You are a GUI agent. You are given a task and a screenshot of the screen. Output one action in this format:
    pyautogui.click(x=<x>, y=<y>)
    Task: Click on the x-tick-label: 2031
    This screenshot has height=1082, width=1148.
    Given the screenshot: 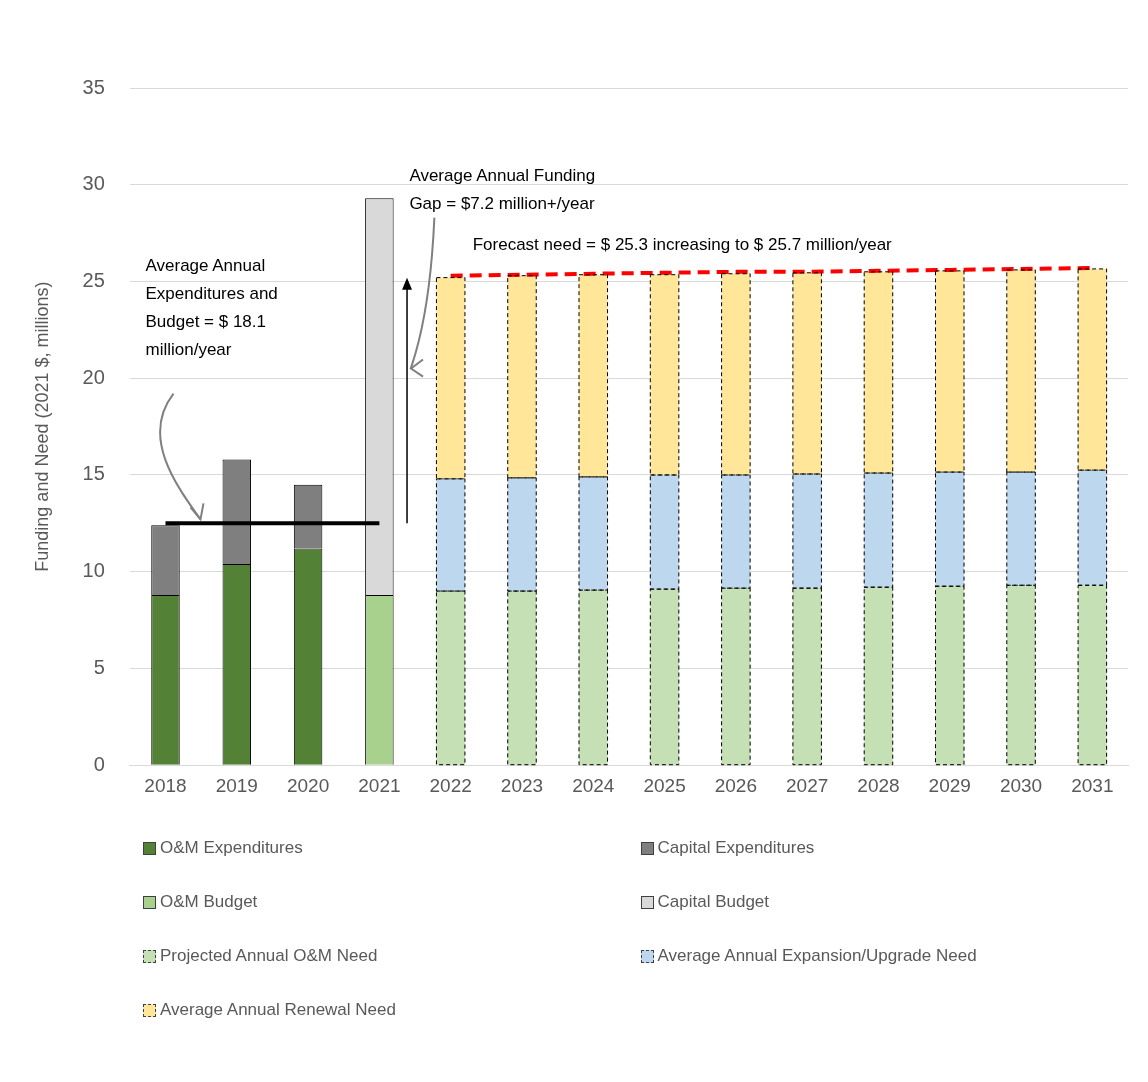 What is the action you would take?
    pyautogui.click(x=1092, y=785)
    